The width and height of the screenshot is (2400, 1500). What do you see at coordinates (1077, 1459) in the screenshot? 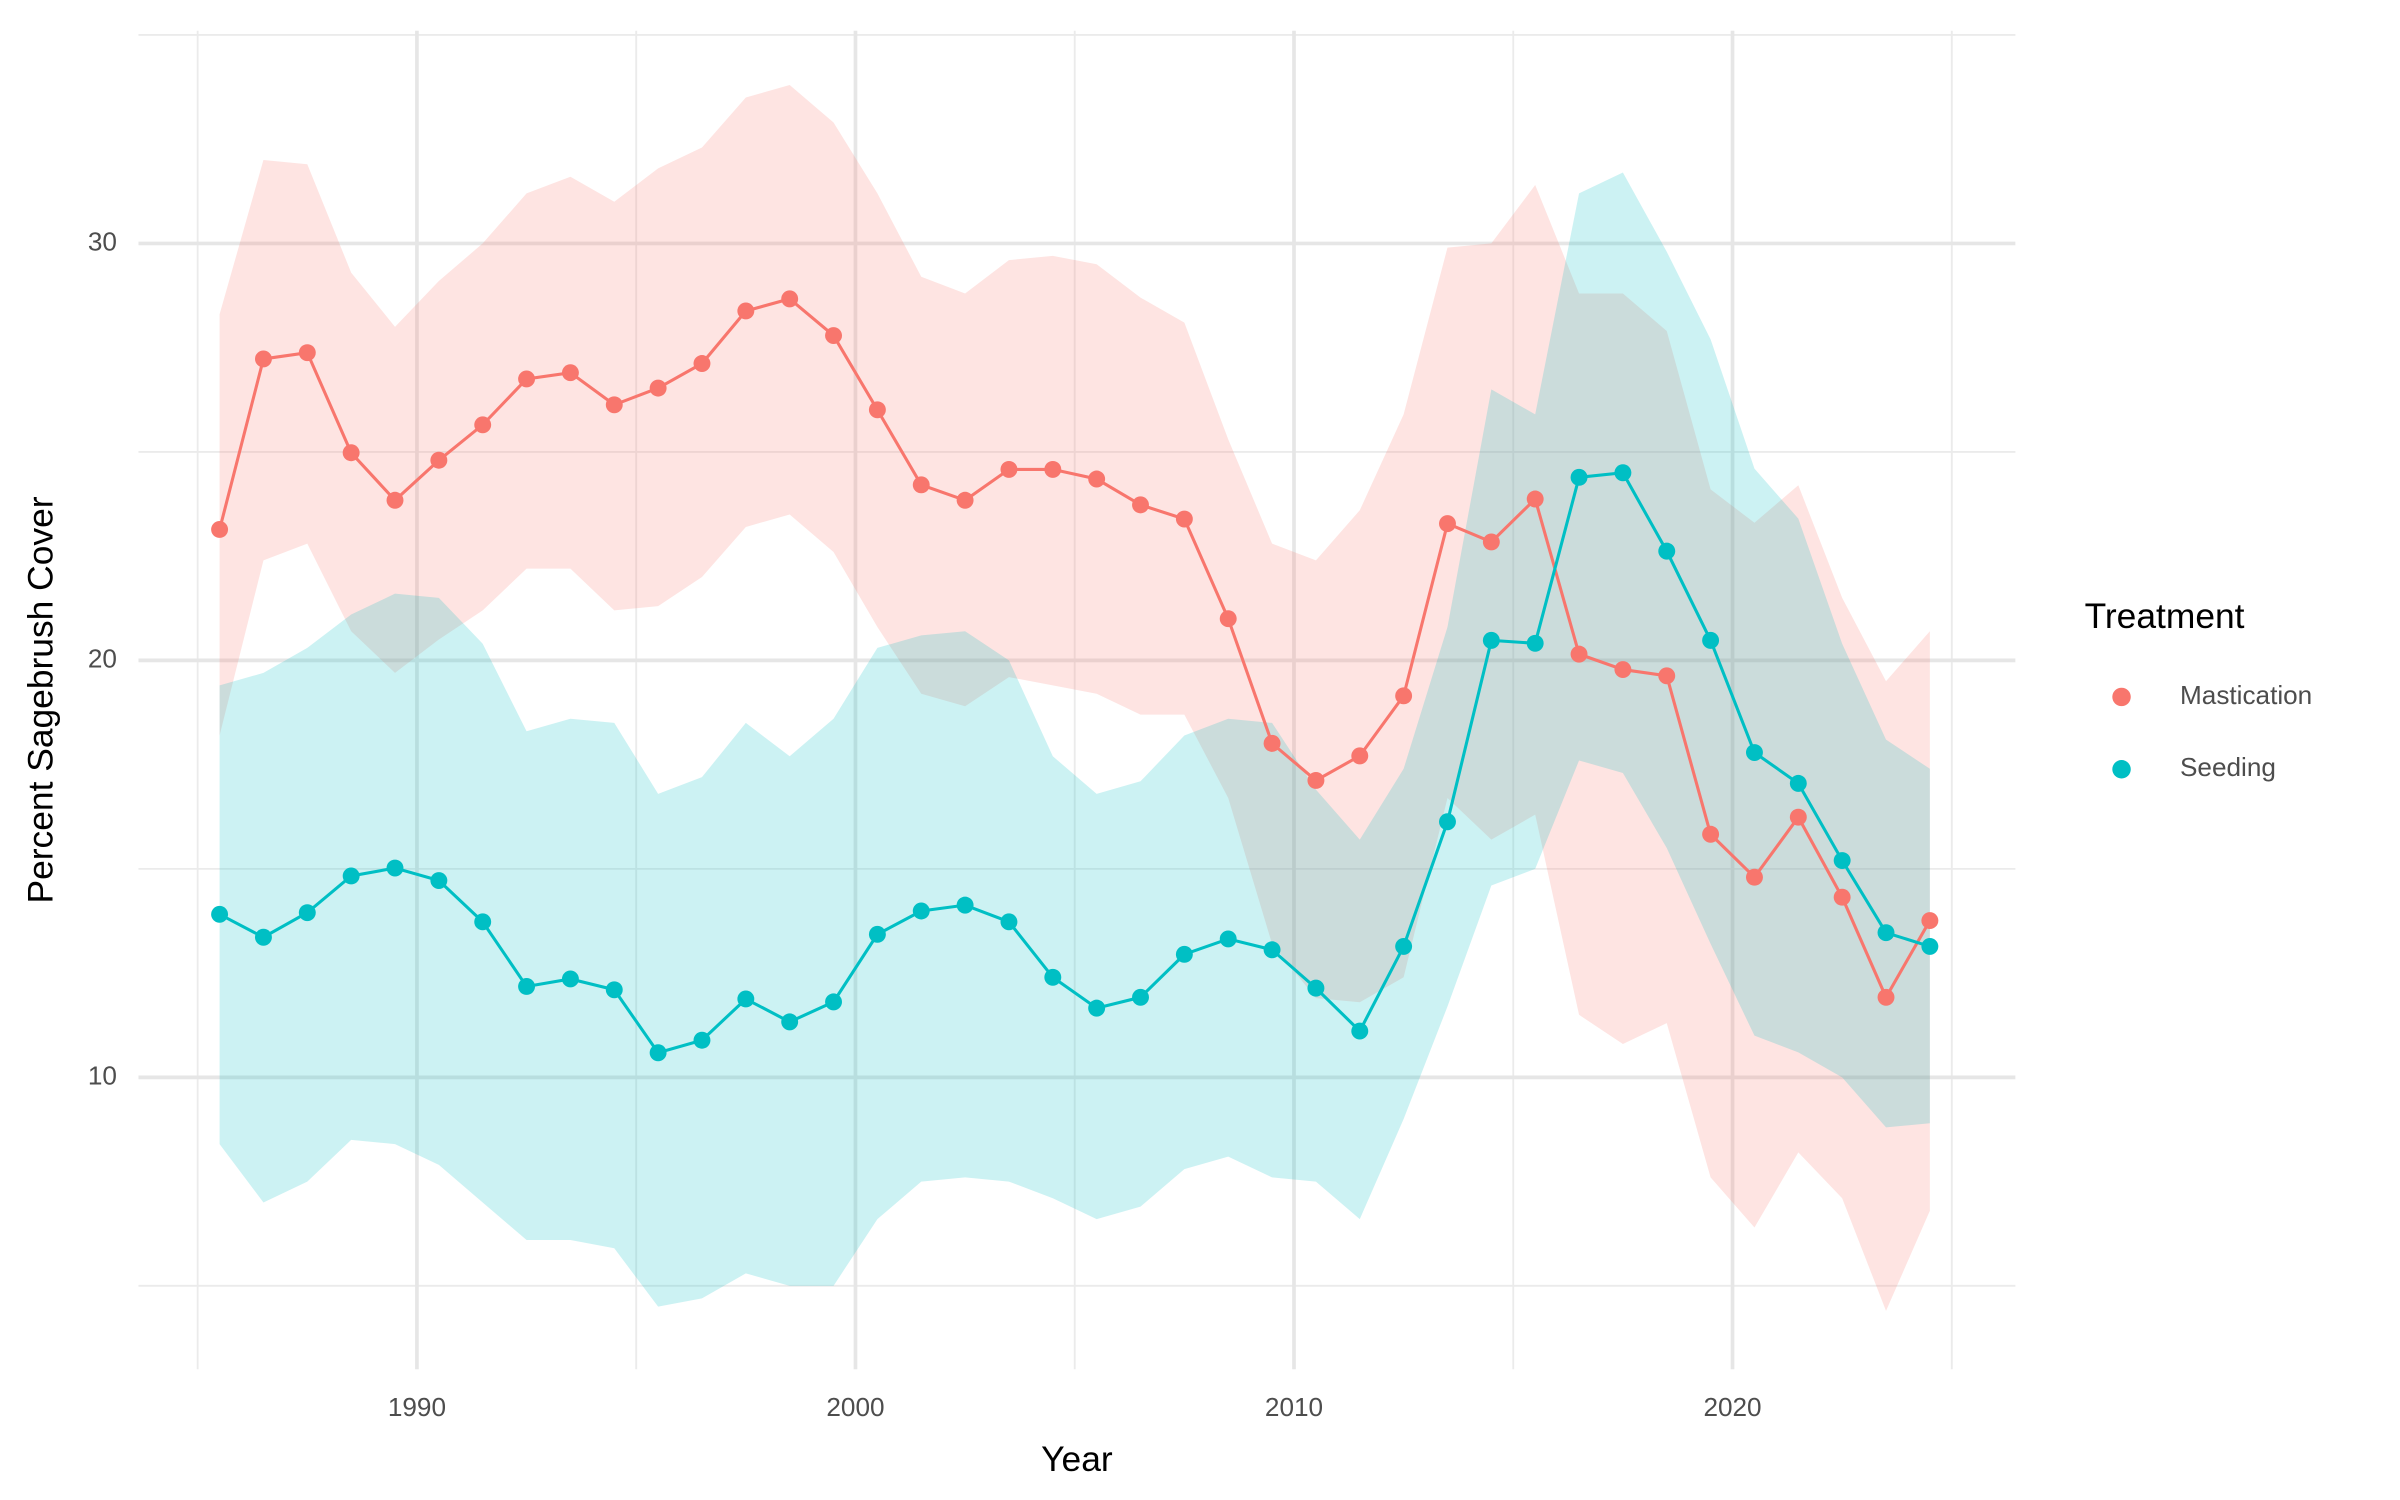
I see `x-axis-title: Year` at bounding box center [1077, 1459].